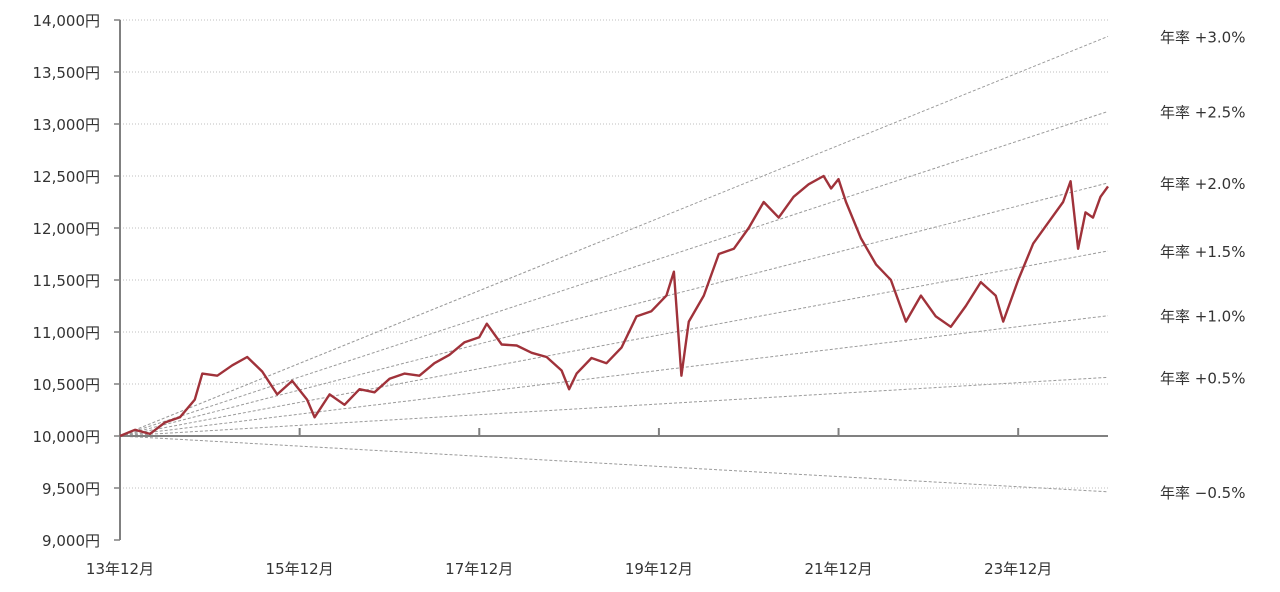 Image resolution: width=1280 pixels, height=592 pixels. Describe the element at coordinates (67, 229) in the screenshot. I see `y-tick-label: 12,000円` at that location.